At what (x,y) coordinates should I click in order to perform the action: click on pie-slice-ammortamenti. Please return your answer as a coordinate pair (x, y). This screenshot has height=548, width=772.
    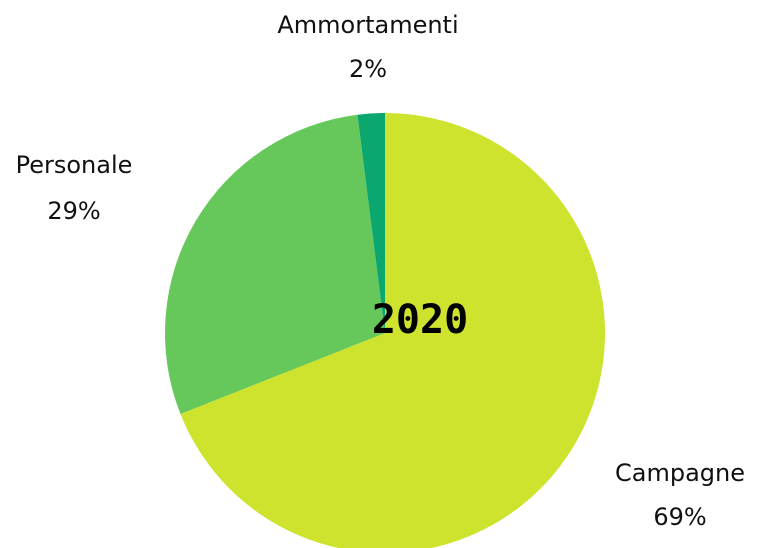
    Looking at the image, I should click on (371, 222).